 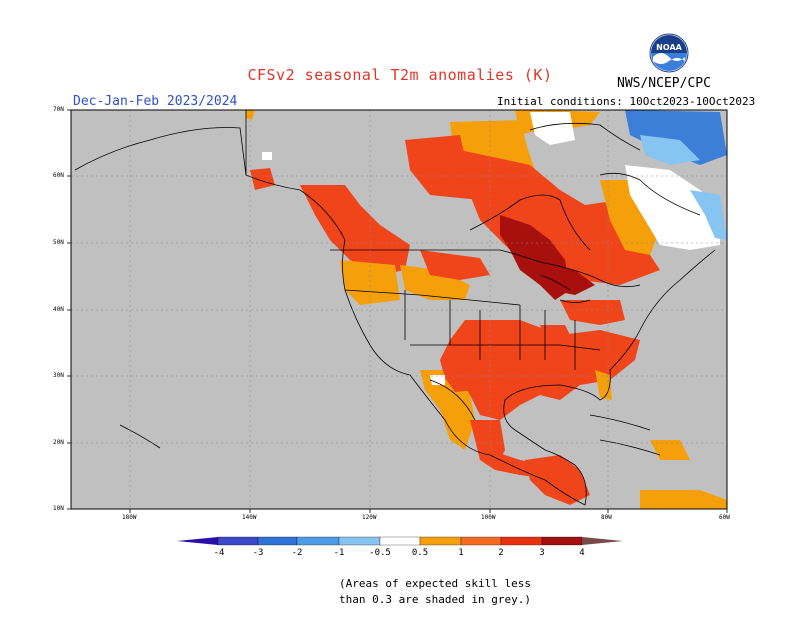 I want to click on lon-label-60w: 60W, so click(x=724, y=517).